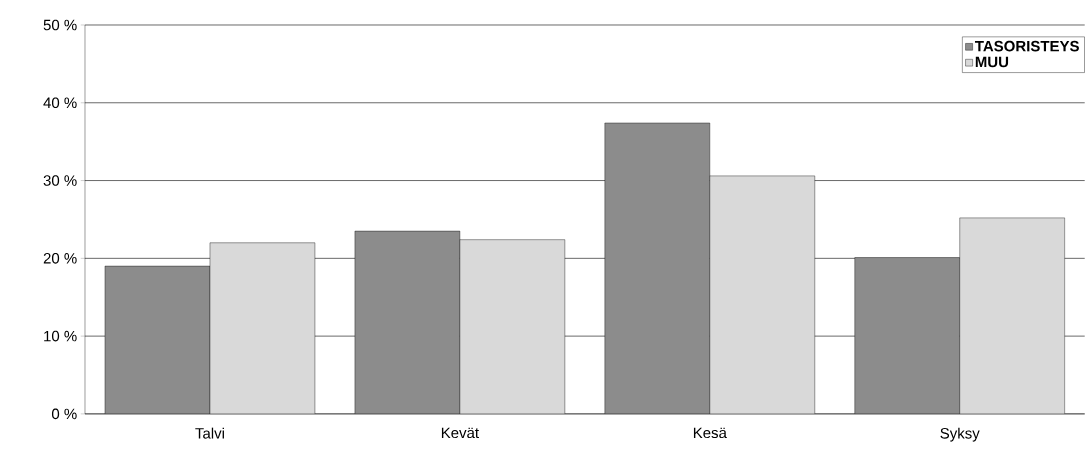  Describe the element at coordinates (64, 414) in the screenshot. I see `y-tick-label: 0 %` at that location.